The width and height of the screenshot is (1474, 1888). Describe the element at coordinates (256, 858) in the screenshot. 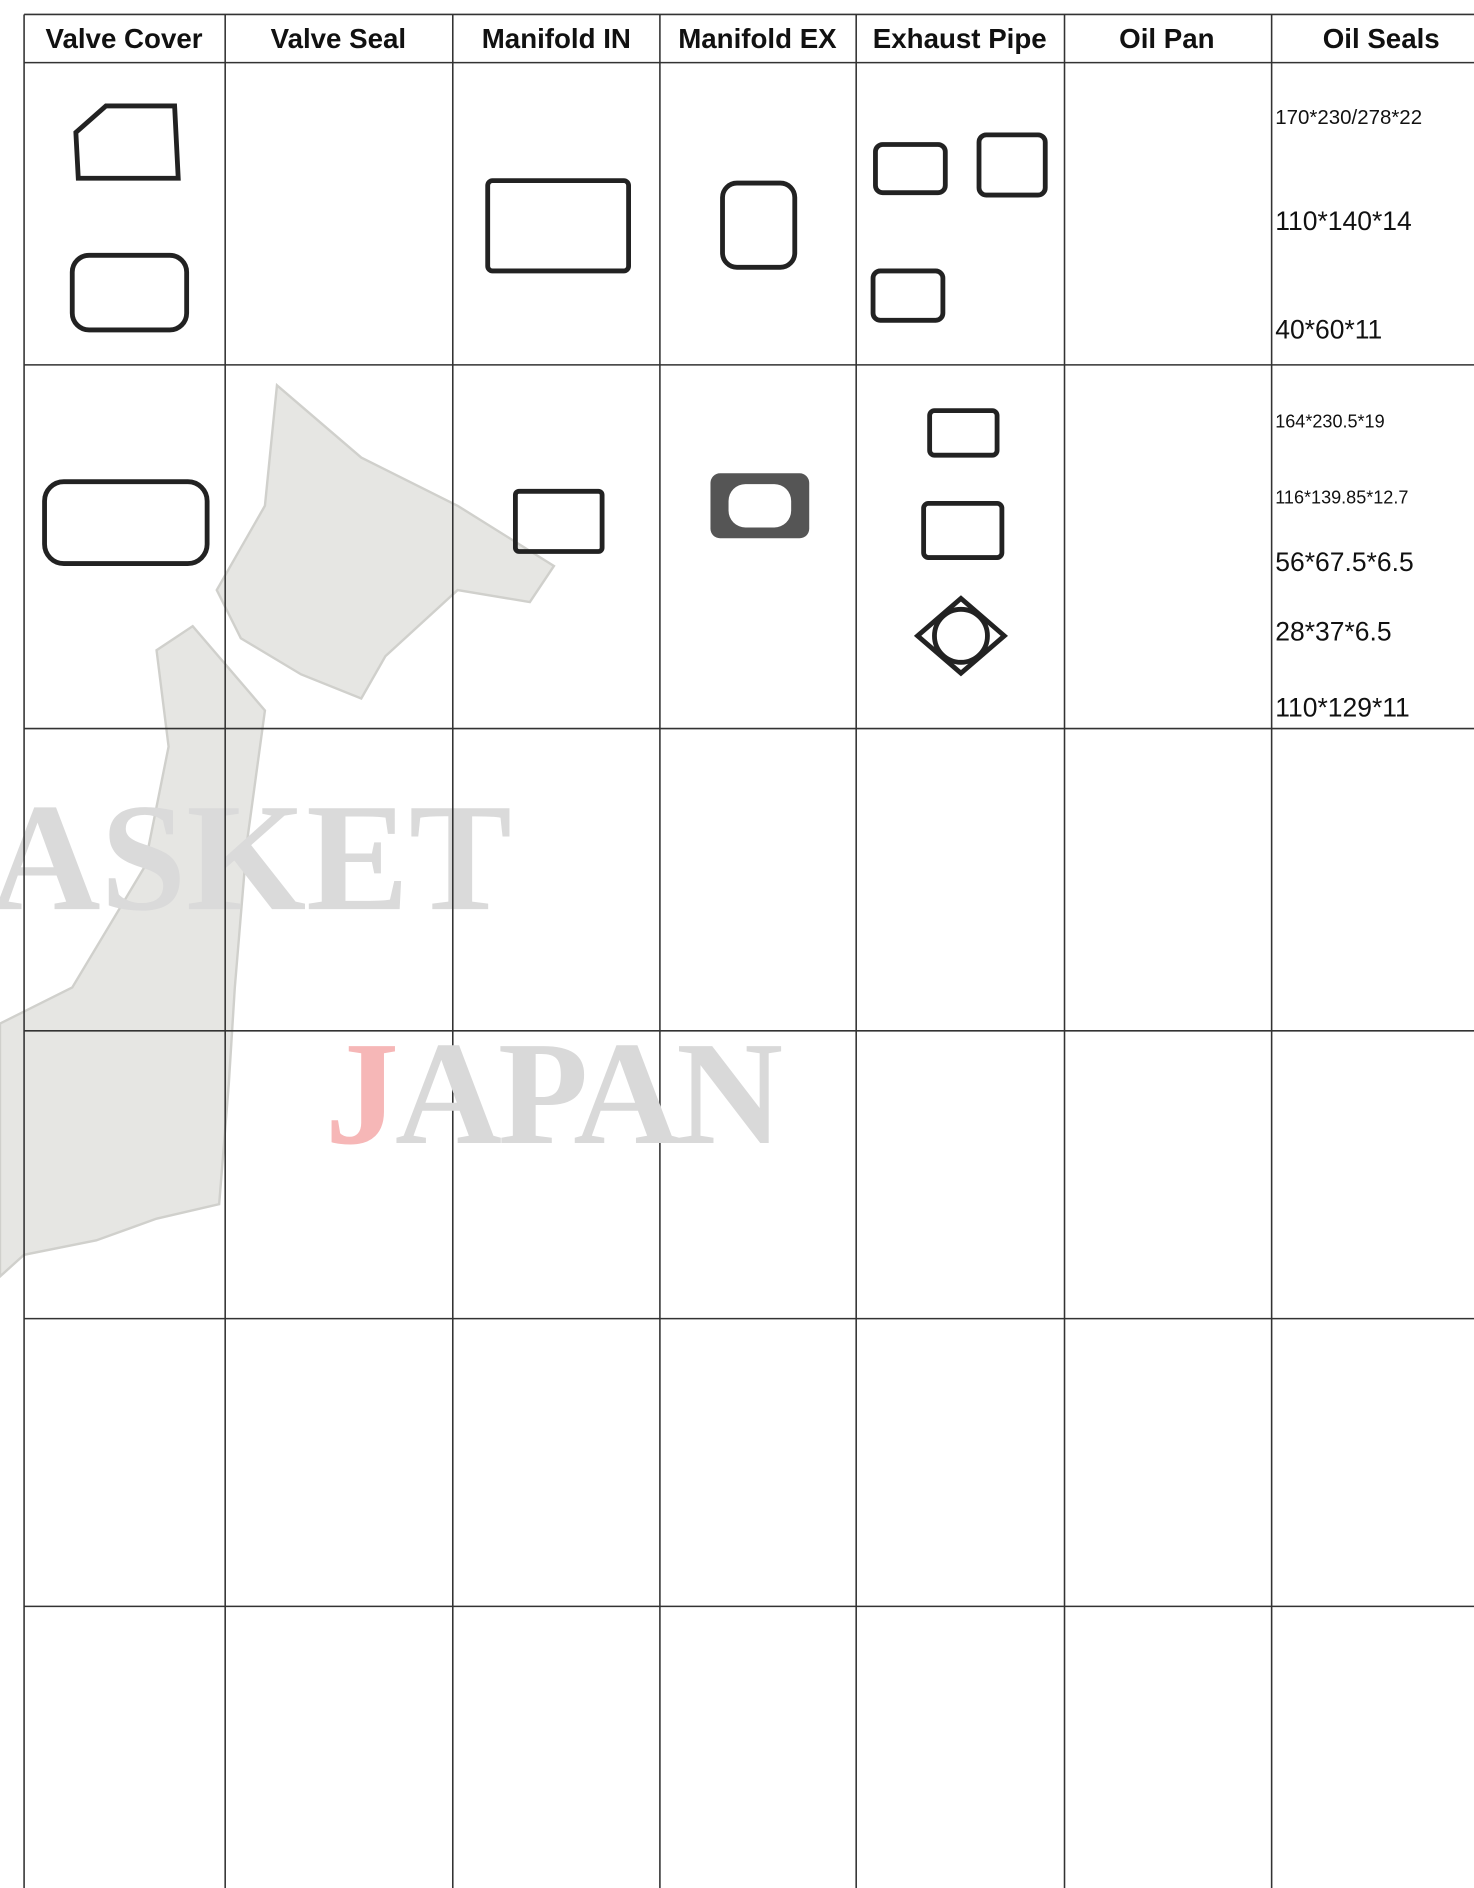

I see `watermark-text: ASKET` at that location.